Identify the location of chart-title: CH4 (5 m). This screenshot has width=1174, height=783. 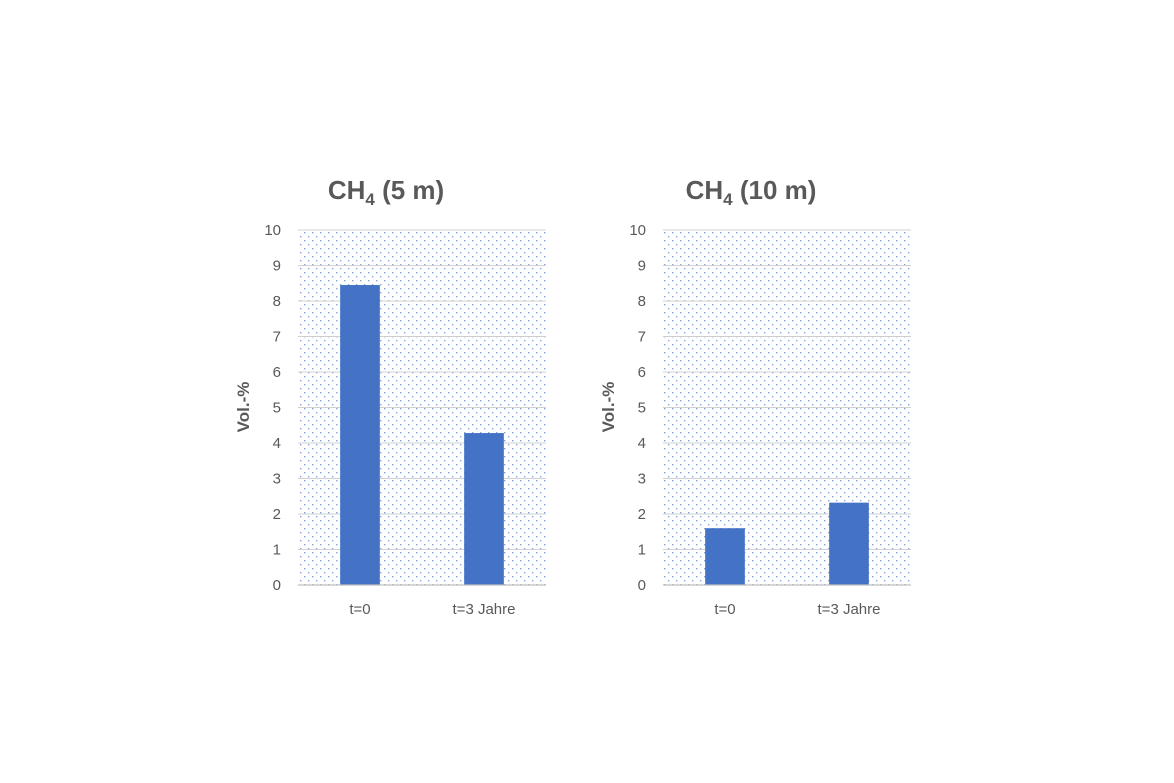
(386, 192).